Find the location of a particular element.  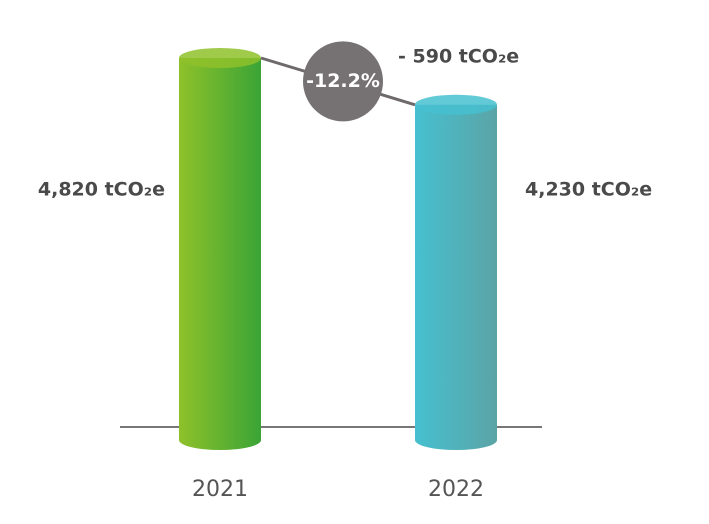

x-tick-label: 2021 is located at coordinates (220, 489).